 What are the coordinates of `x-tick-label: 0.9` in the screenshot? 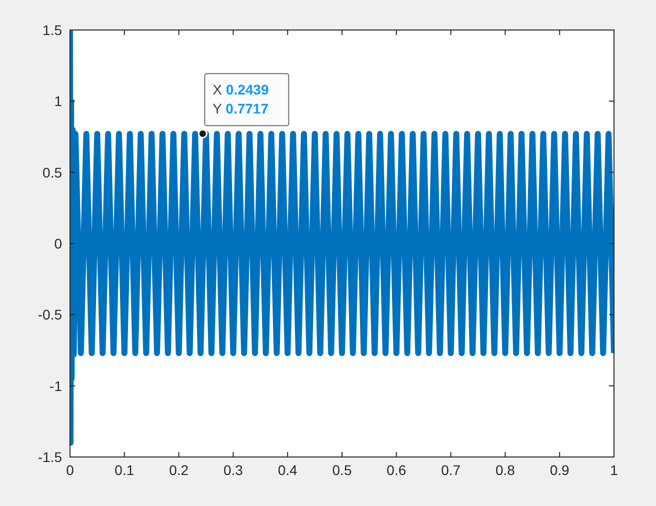 It's located at (560, 470).